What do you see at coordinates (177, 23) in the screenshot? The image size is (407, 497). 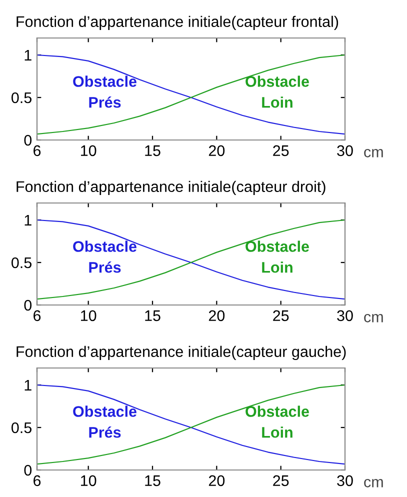 I see `chart-title: Fonction d’appartenance initiale(capteur frontal)` at bounding box center [177, 23].